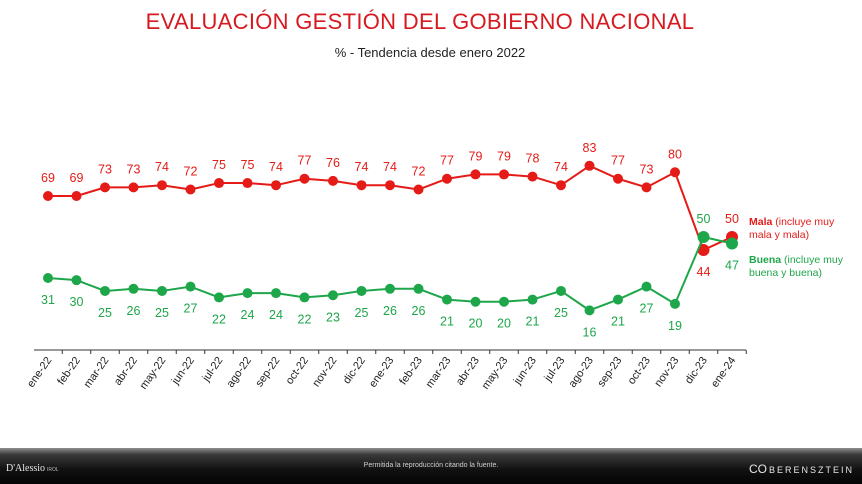  I want to click on buena-data-label: 20, so click(476, 324).